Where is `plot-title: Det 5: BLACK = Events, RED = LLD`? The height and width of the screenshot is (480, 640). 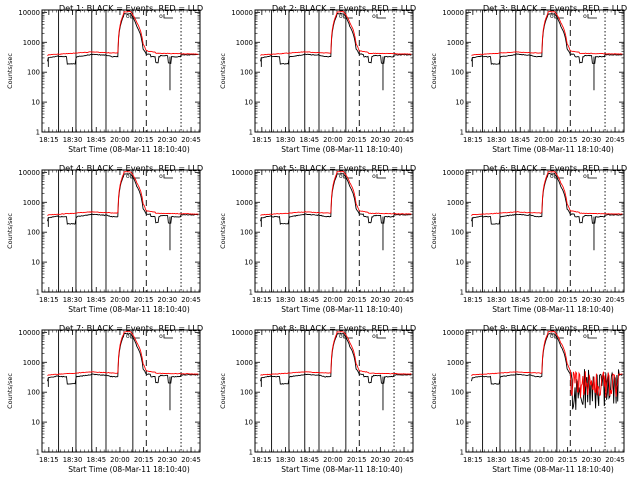 plot-title: Det 5: BLACK = Events, RED = LLD is located at coordinates (344, 168).